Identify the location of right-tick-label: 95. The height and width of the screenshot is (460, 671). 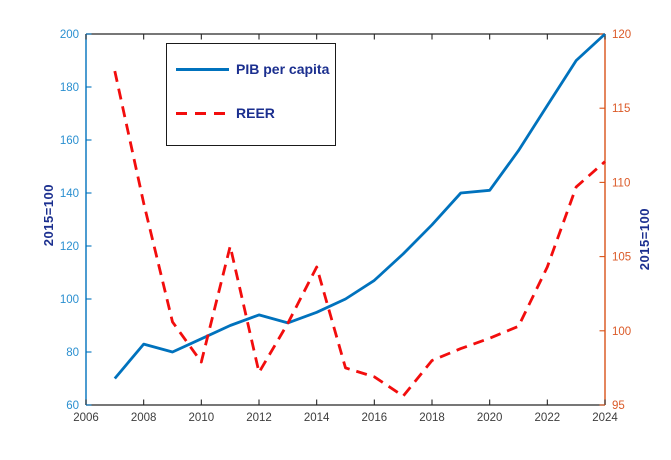
(618, 406).